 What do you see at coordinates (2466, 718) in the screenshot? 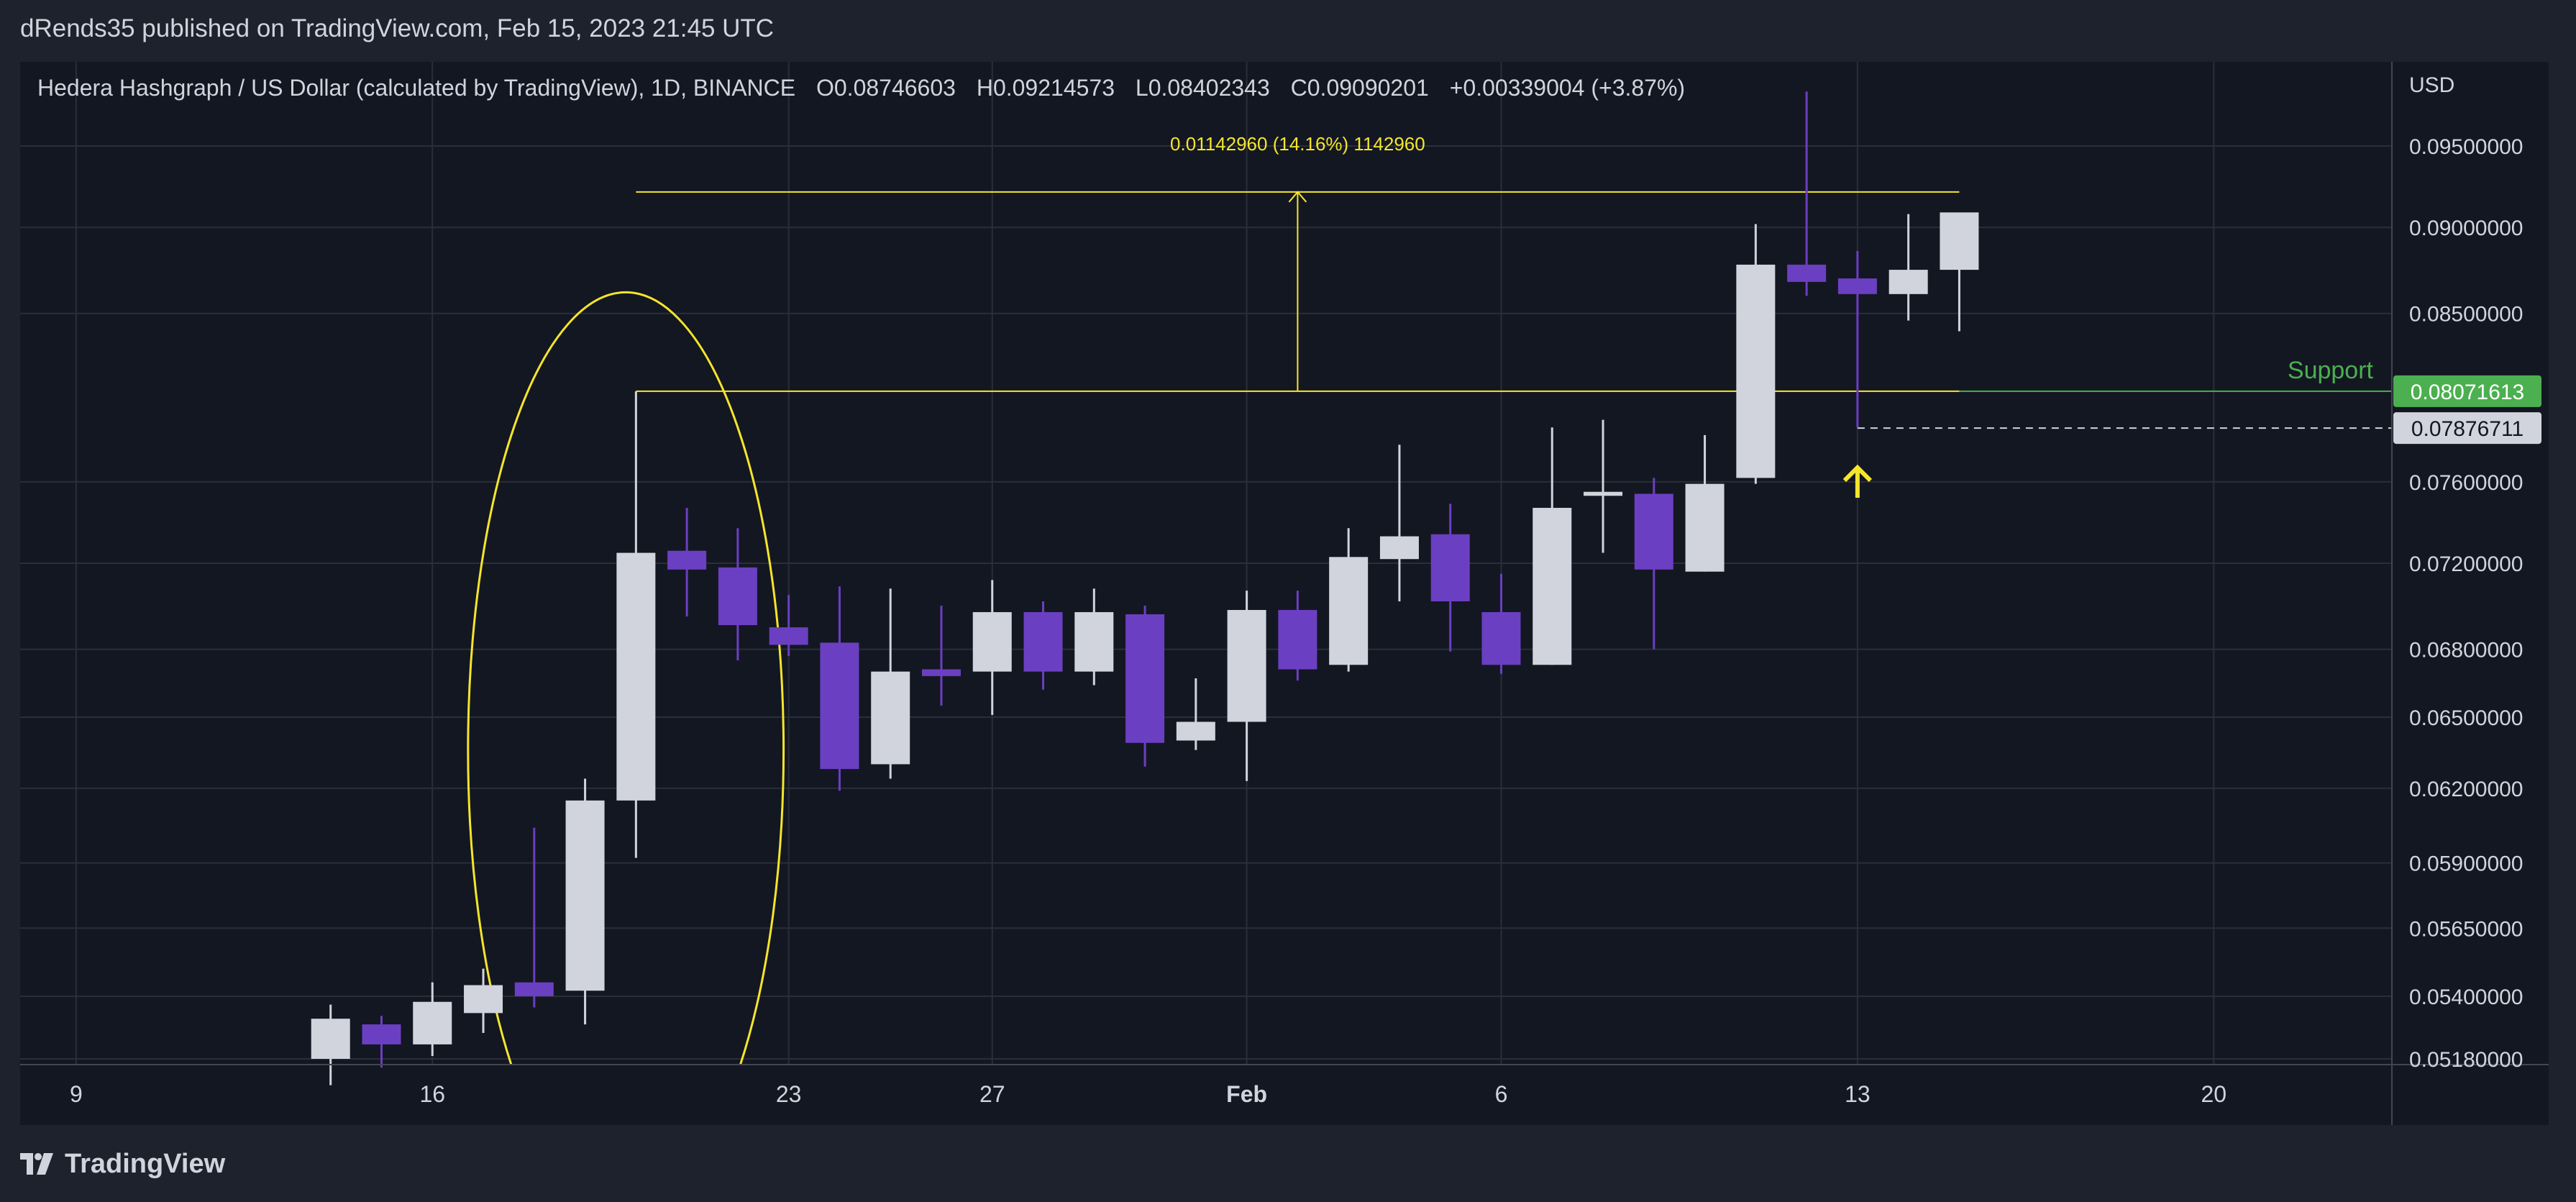
I see `price-tick-label: 0.06500000` at bounding box center [2466, 718].